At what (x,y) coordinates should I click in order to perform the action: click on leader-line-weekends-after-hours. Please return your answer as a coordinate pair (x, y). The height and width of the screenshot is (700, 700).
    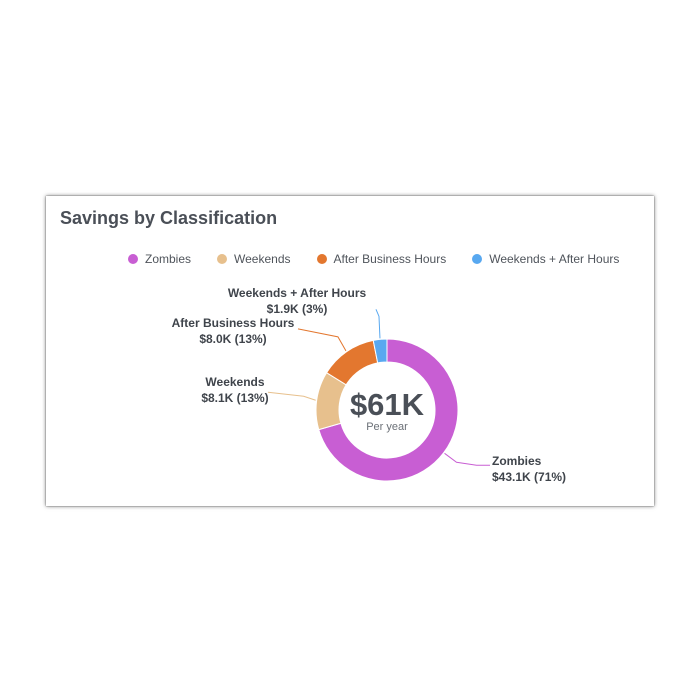
    Looking at the image, I should click on (378, 324).